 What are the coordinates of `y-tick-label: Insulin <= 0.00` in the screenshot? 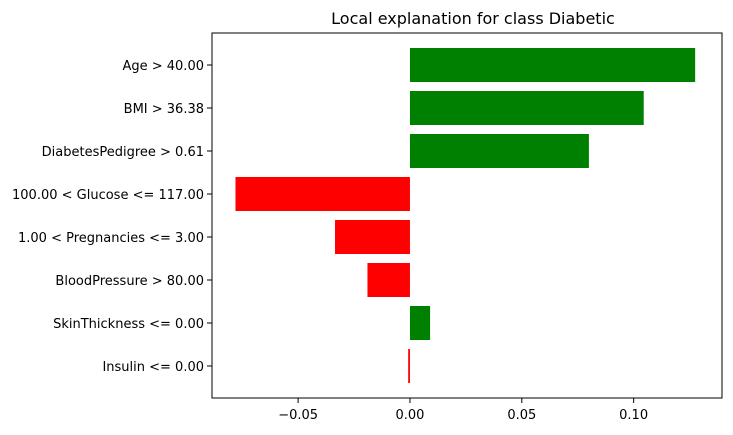 It's located at (153, 367).